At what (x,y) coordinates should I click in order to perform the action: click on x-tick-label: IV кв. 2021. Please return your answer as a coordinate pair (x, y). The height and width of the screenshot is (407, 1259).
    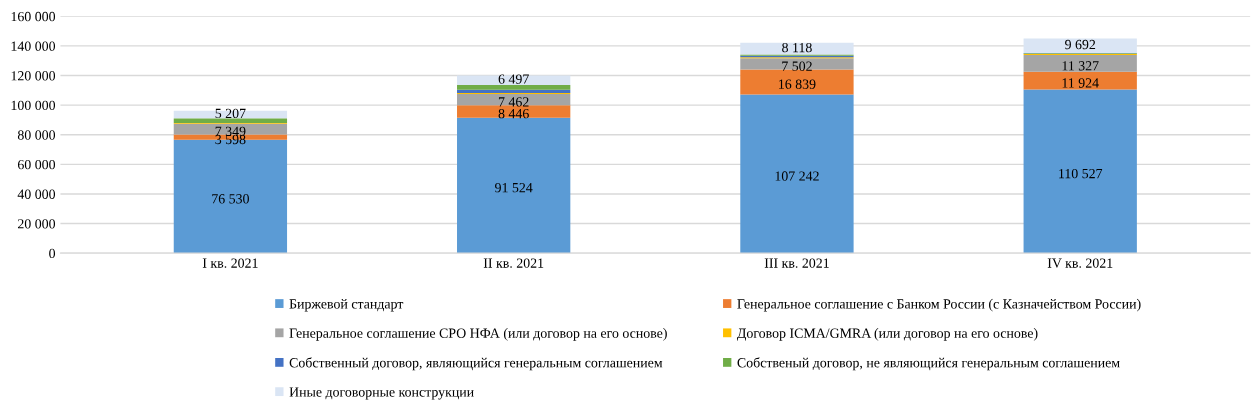
    Looking at the image, I should click on (1080, 263).